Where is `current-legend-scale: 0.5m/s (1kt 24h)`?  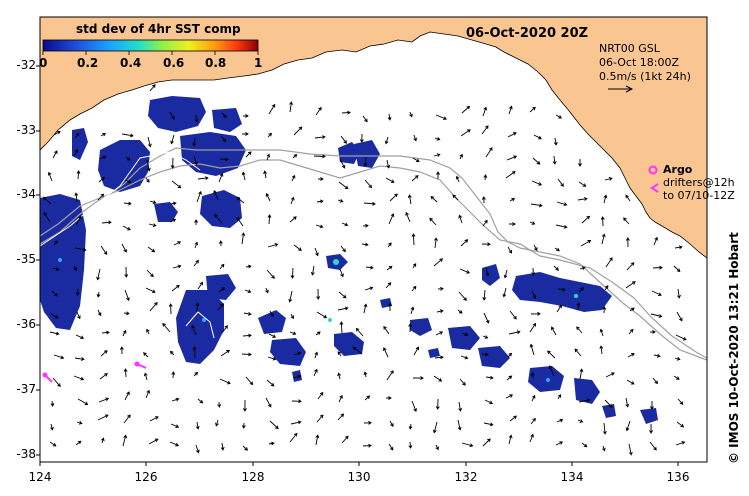 current-legend-scale: 0.5m/s (1kt 24h) is located at coordinates (645, 76).